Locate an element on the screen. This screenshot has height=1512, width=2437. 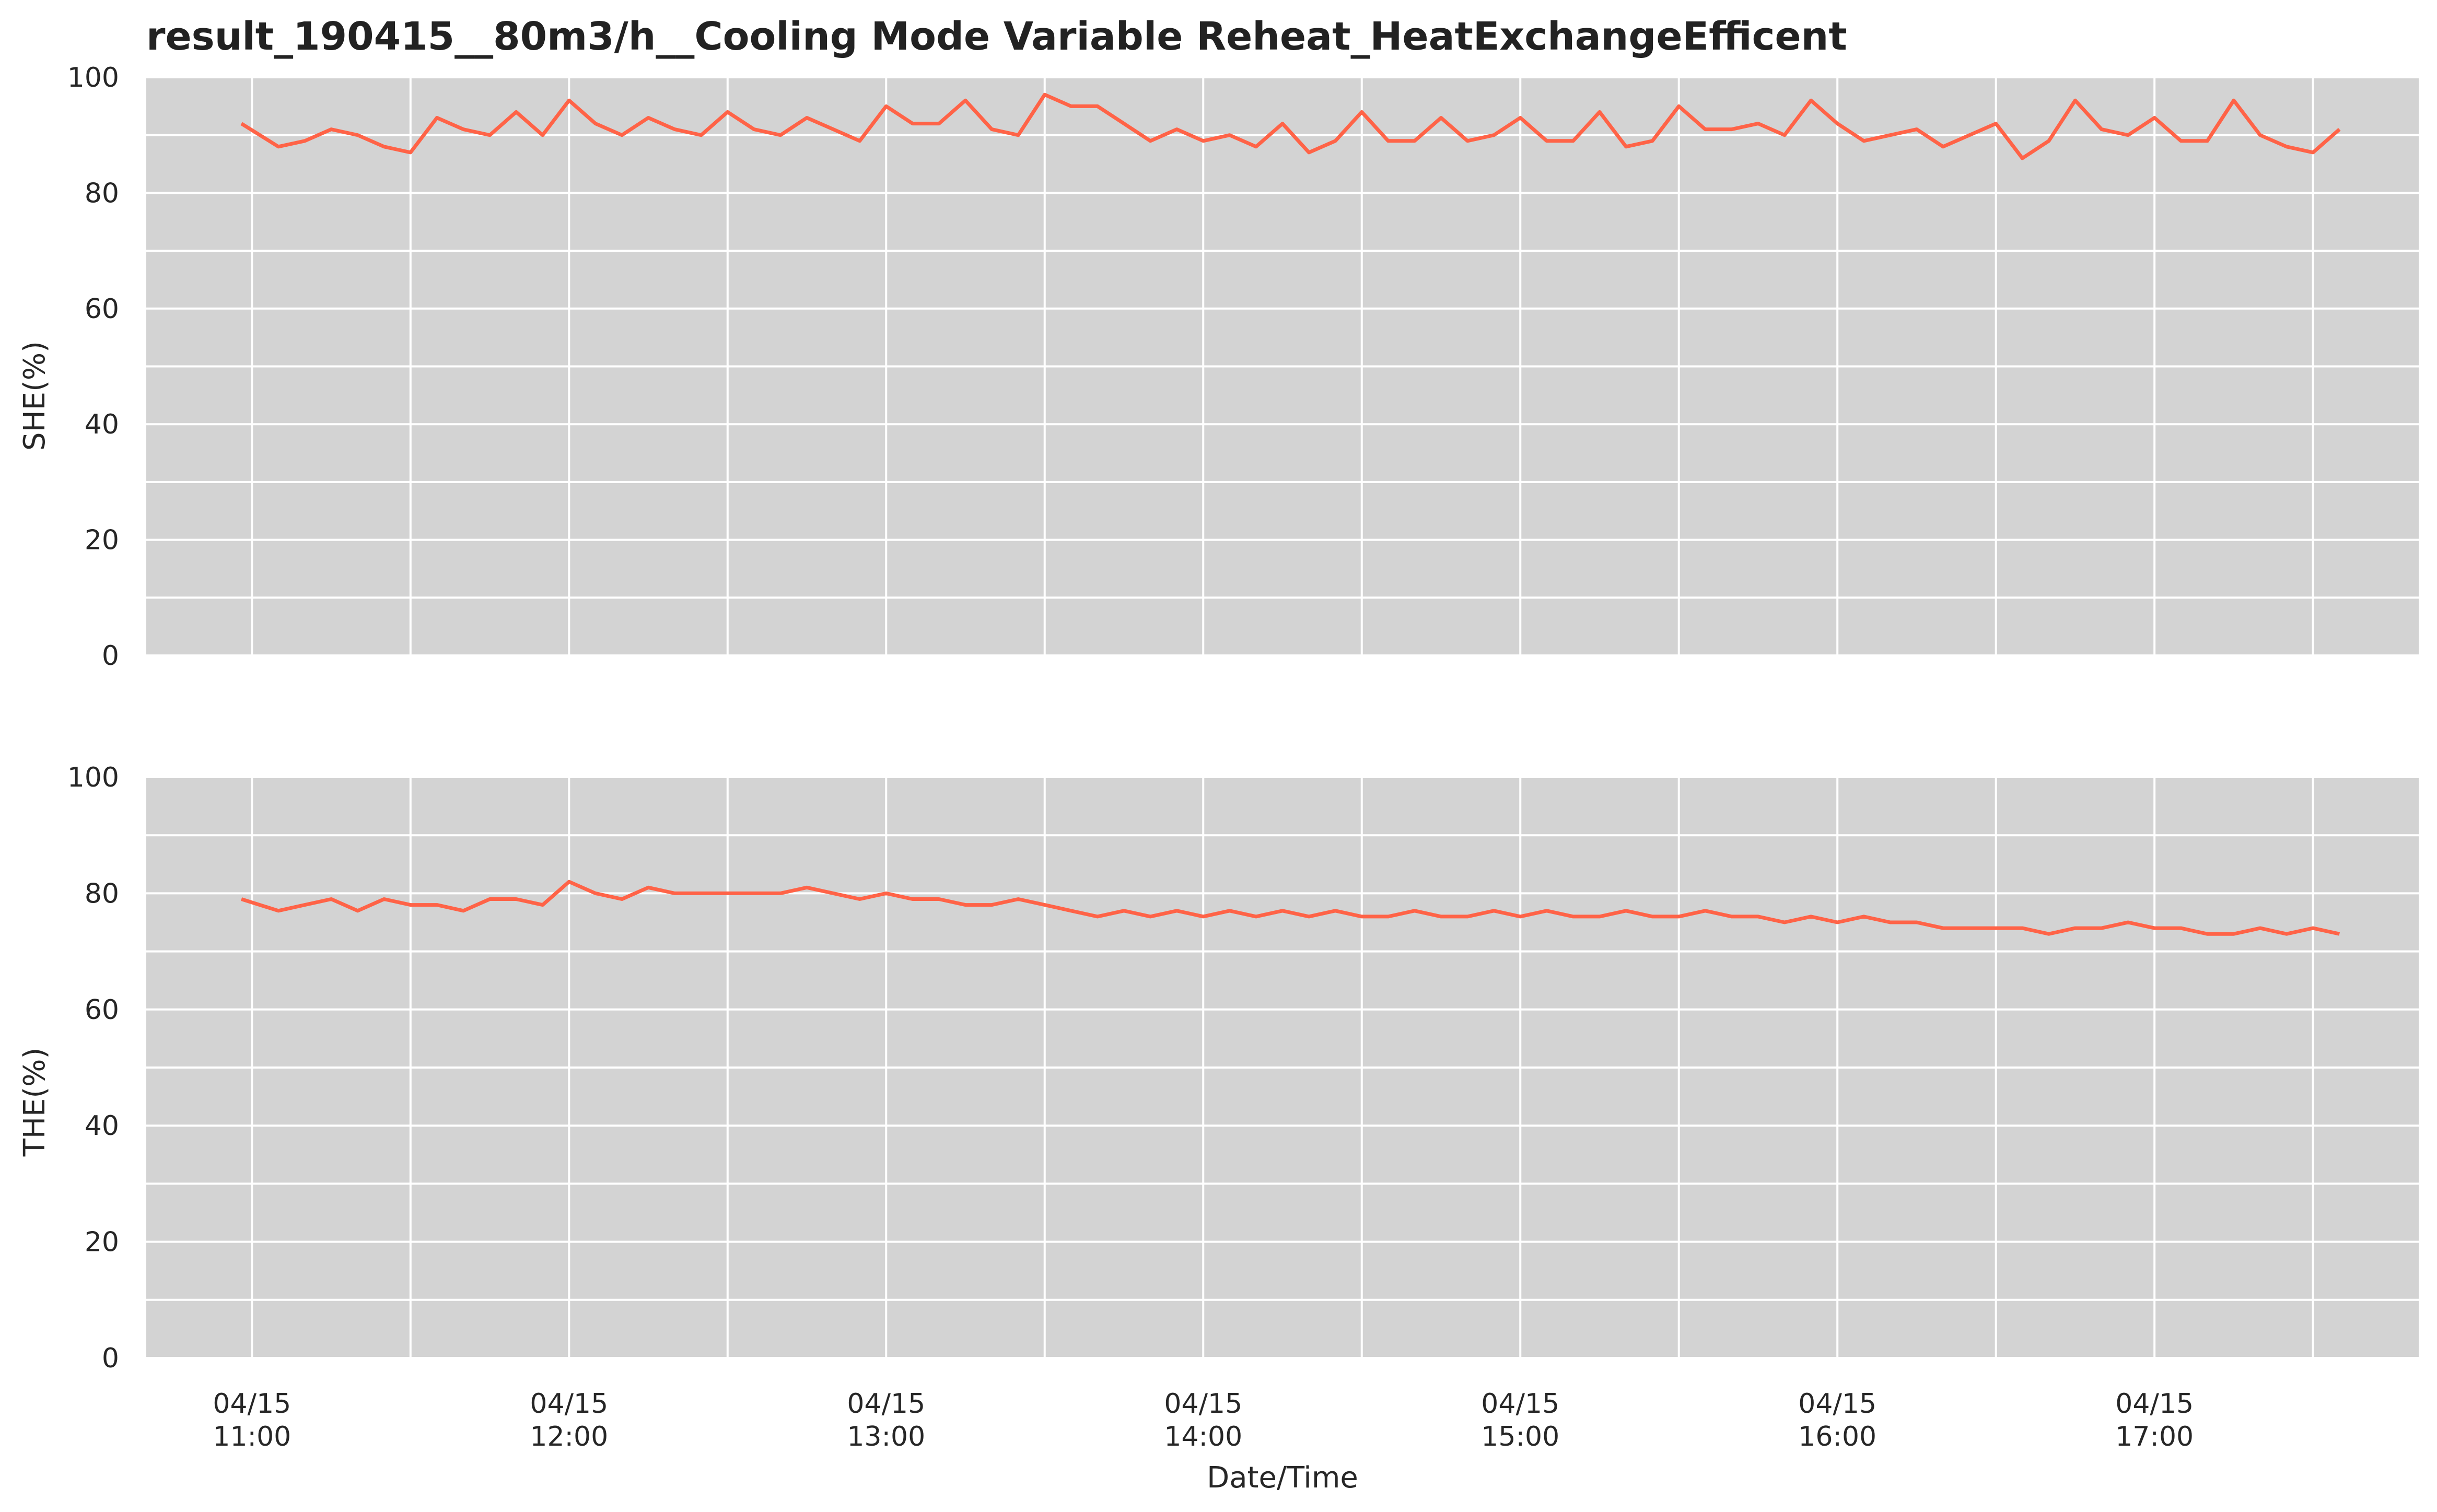
the-y-axis-label: THE(%) is located at coordinates (35, 1102).